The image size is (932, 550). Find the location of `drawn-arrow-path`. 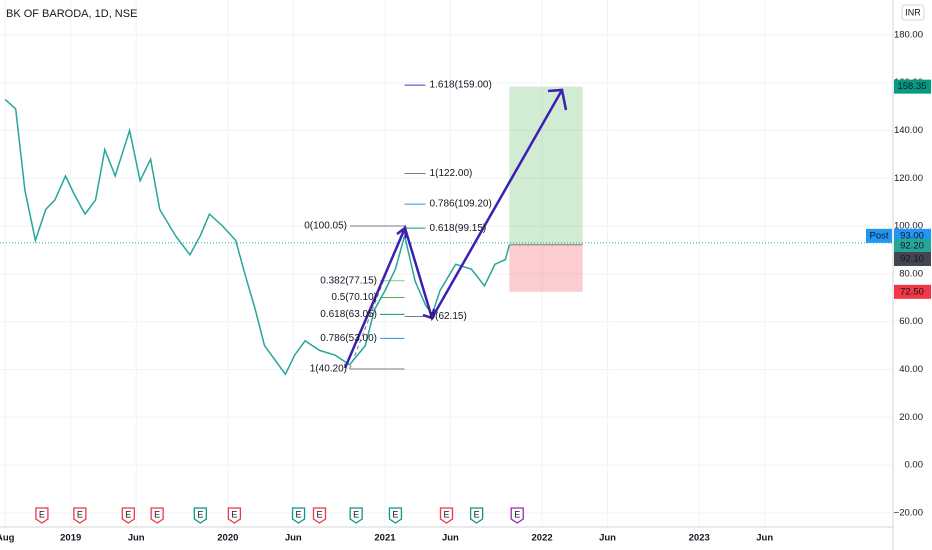

drawn-arrow-path is located at coordinates (453, 229).